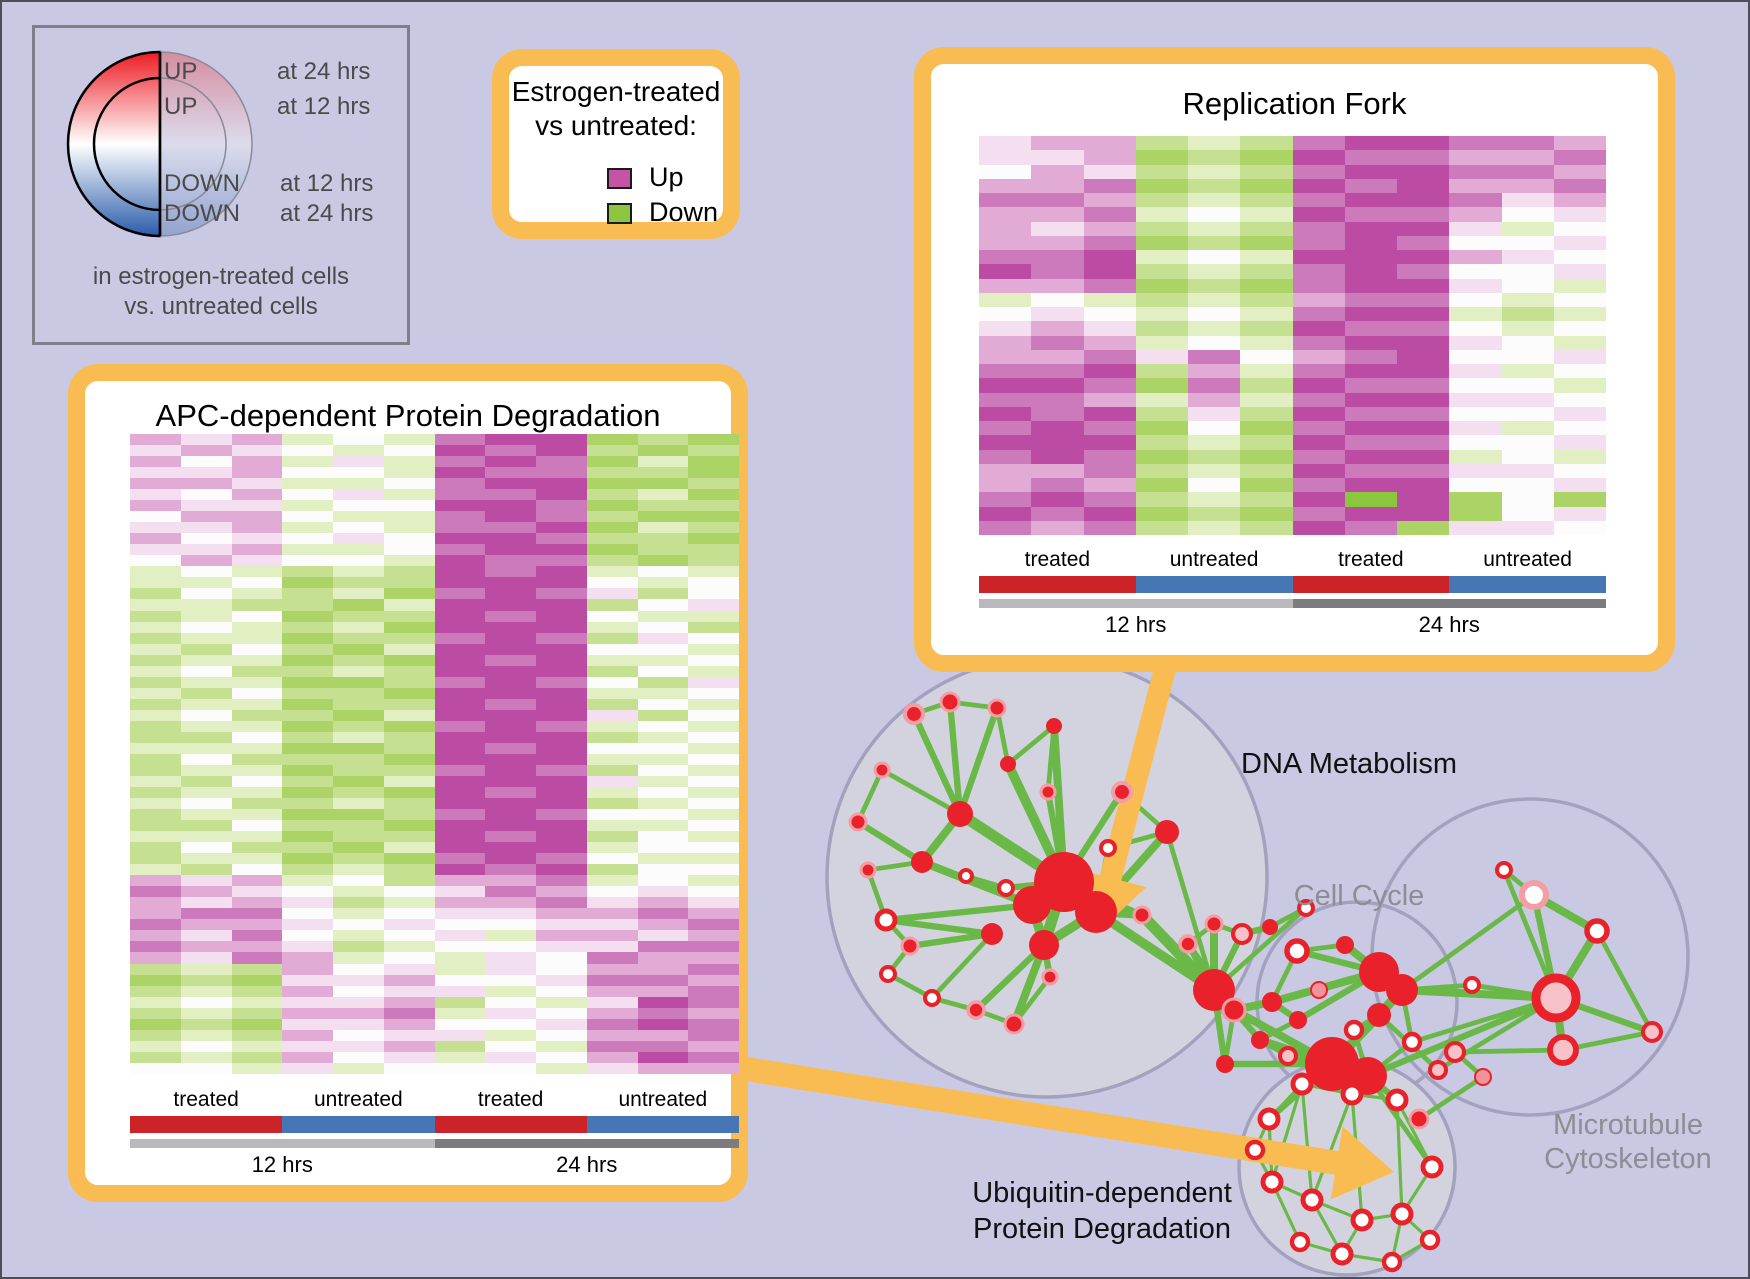  I want to click on time-color-bar, so click(1136, 603).